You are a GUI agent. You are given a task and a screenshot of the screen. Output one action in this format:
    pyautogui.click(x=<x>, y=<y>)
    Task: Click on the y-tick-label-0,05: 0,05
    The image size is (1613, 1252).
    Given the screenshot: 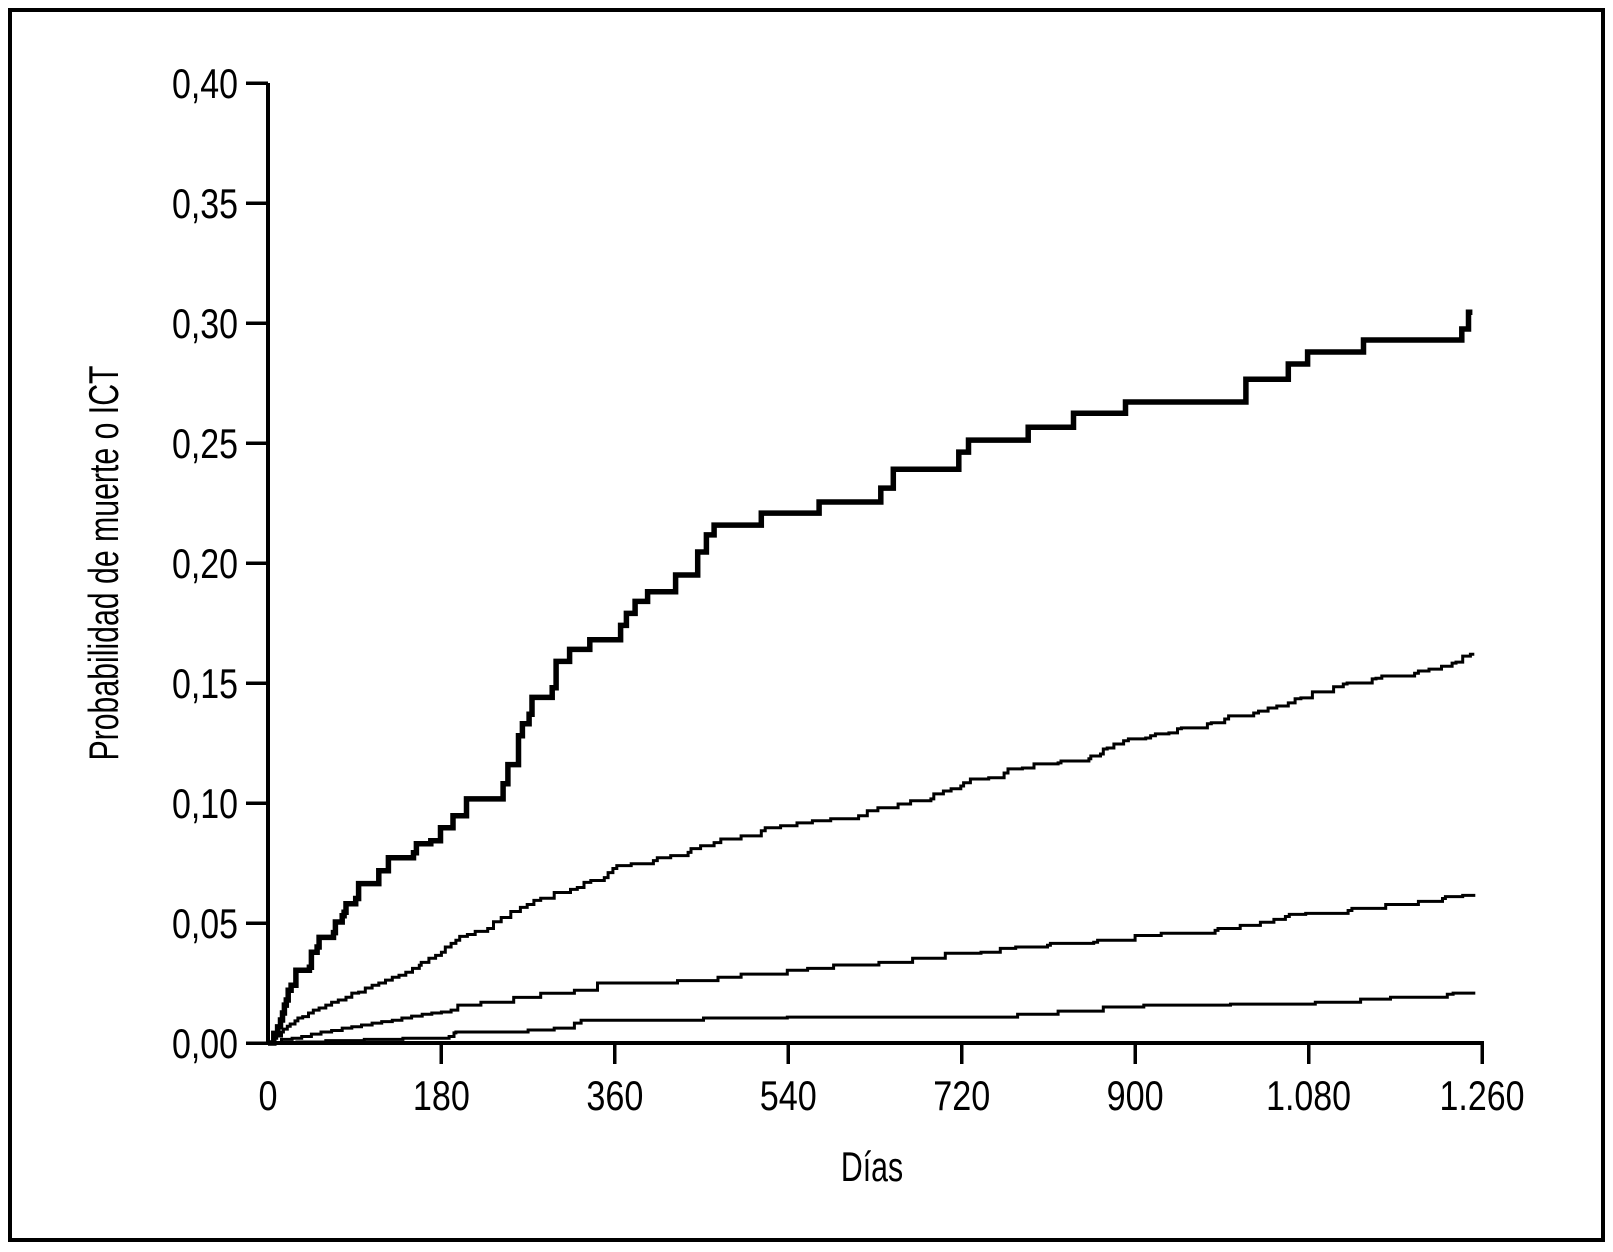 What is the action you would take?
    pyautogui.click(x=205, y=923)
    